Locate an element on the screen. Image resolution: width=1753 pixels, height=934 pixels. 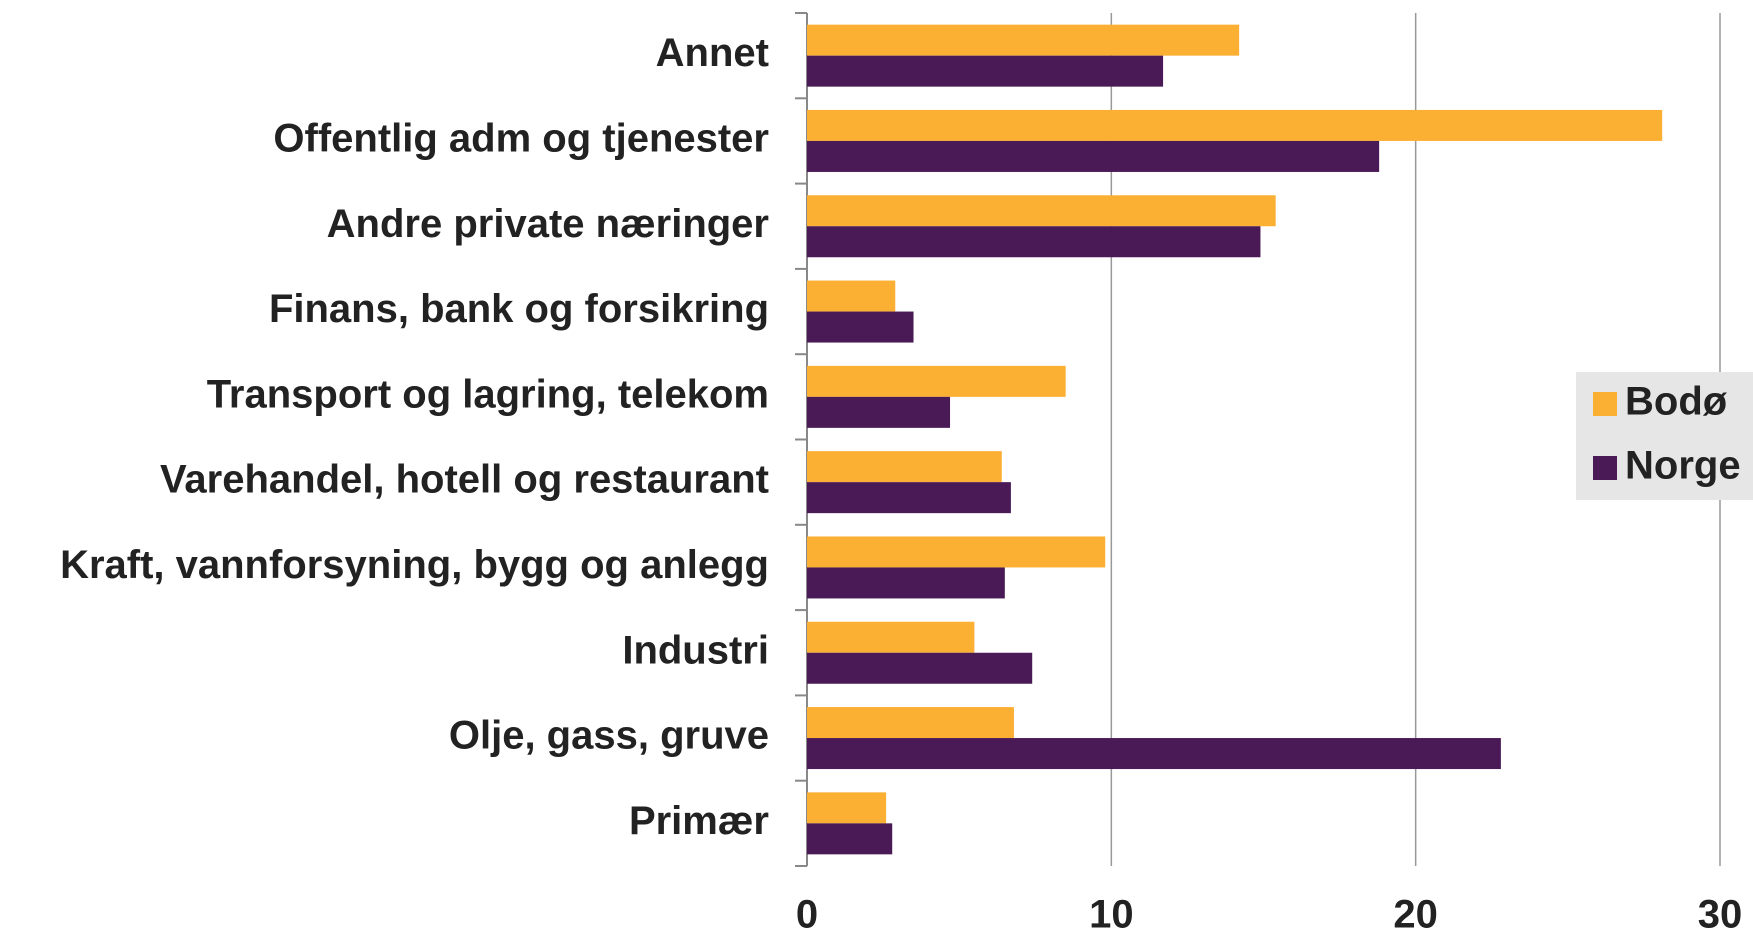
y-tick-label: Kraft, vannforsyning, bygg og anlegg is located at coordinates (414, 565).